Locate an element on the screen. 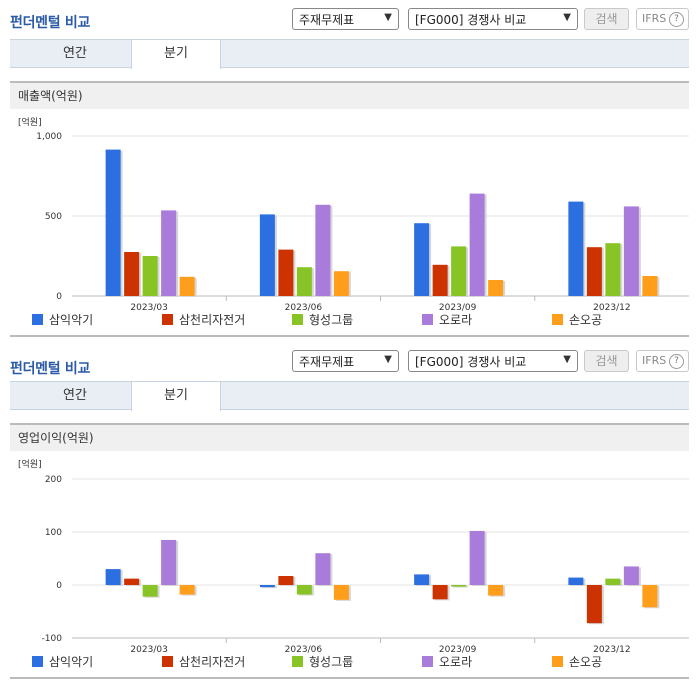 Image resolution: width=696 pixels, height=684 pixels. x-tick-label: 2023/09 is located at coordinates (458, 650).